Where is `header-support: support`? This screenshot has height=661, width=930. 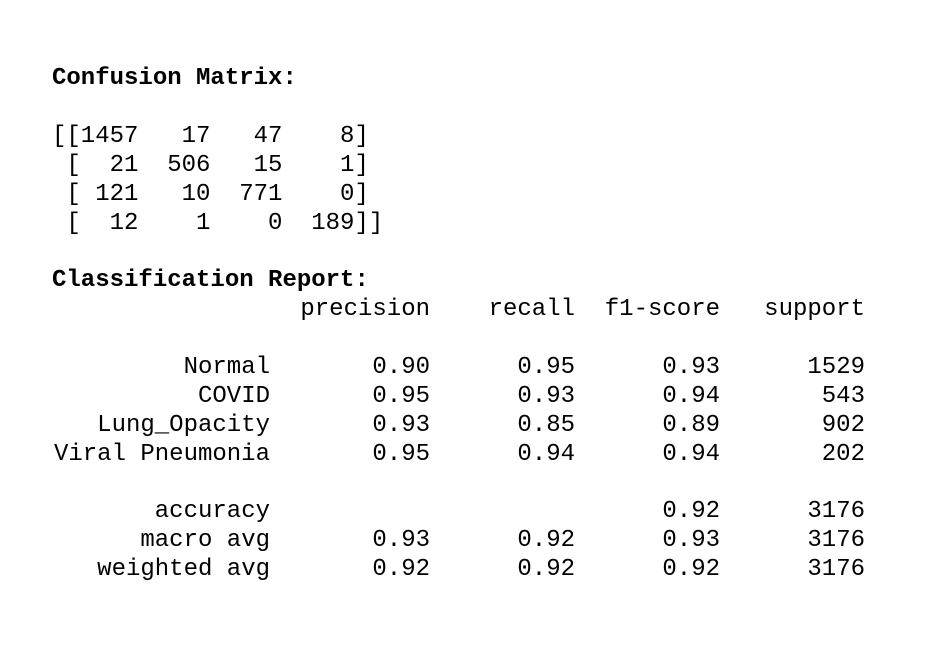 header-support: support is located at coordinates (814, 309).